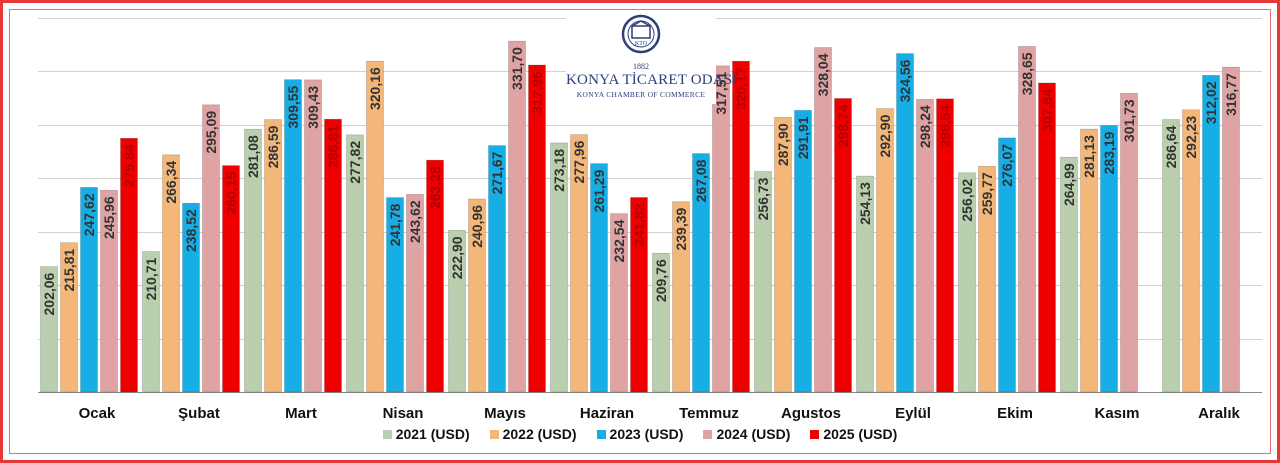  I want to click on category-label: Kasım, so click(1116, 413).